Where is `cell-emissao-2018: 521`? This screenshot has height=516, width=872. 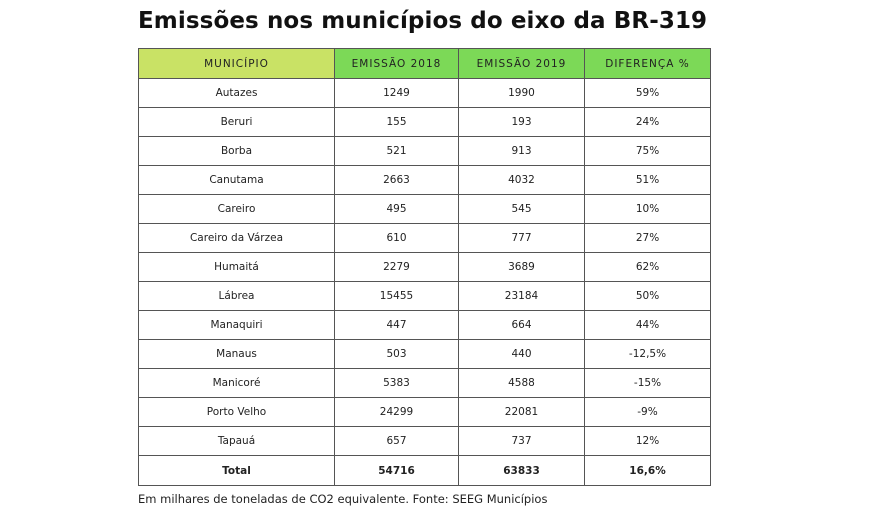
cell-emissao-2018: 521 is located at coordinates (396, 151).